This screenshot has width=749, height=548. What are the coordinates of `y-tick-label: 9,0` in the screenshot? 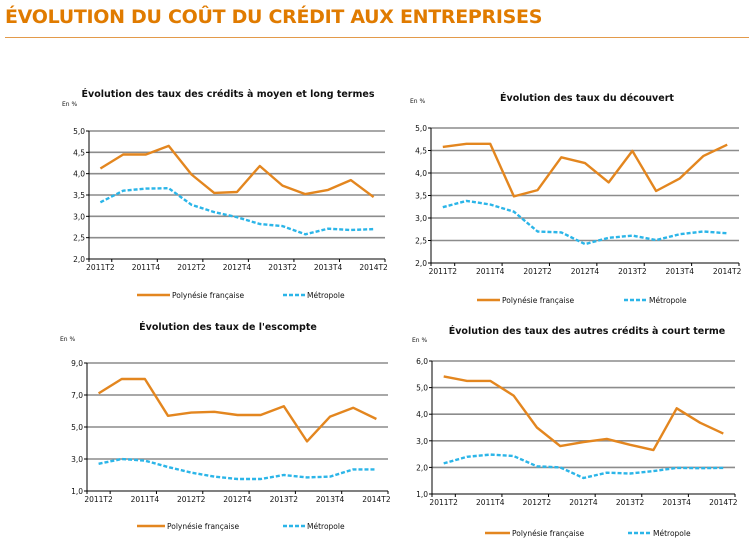 It's located at (77, 363).